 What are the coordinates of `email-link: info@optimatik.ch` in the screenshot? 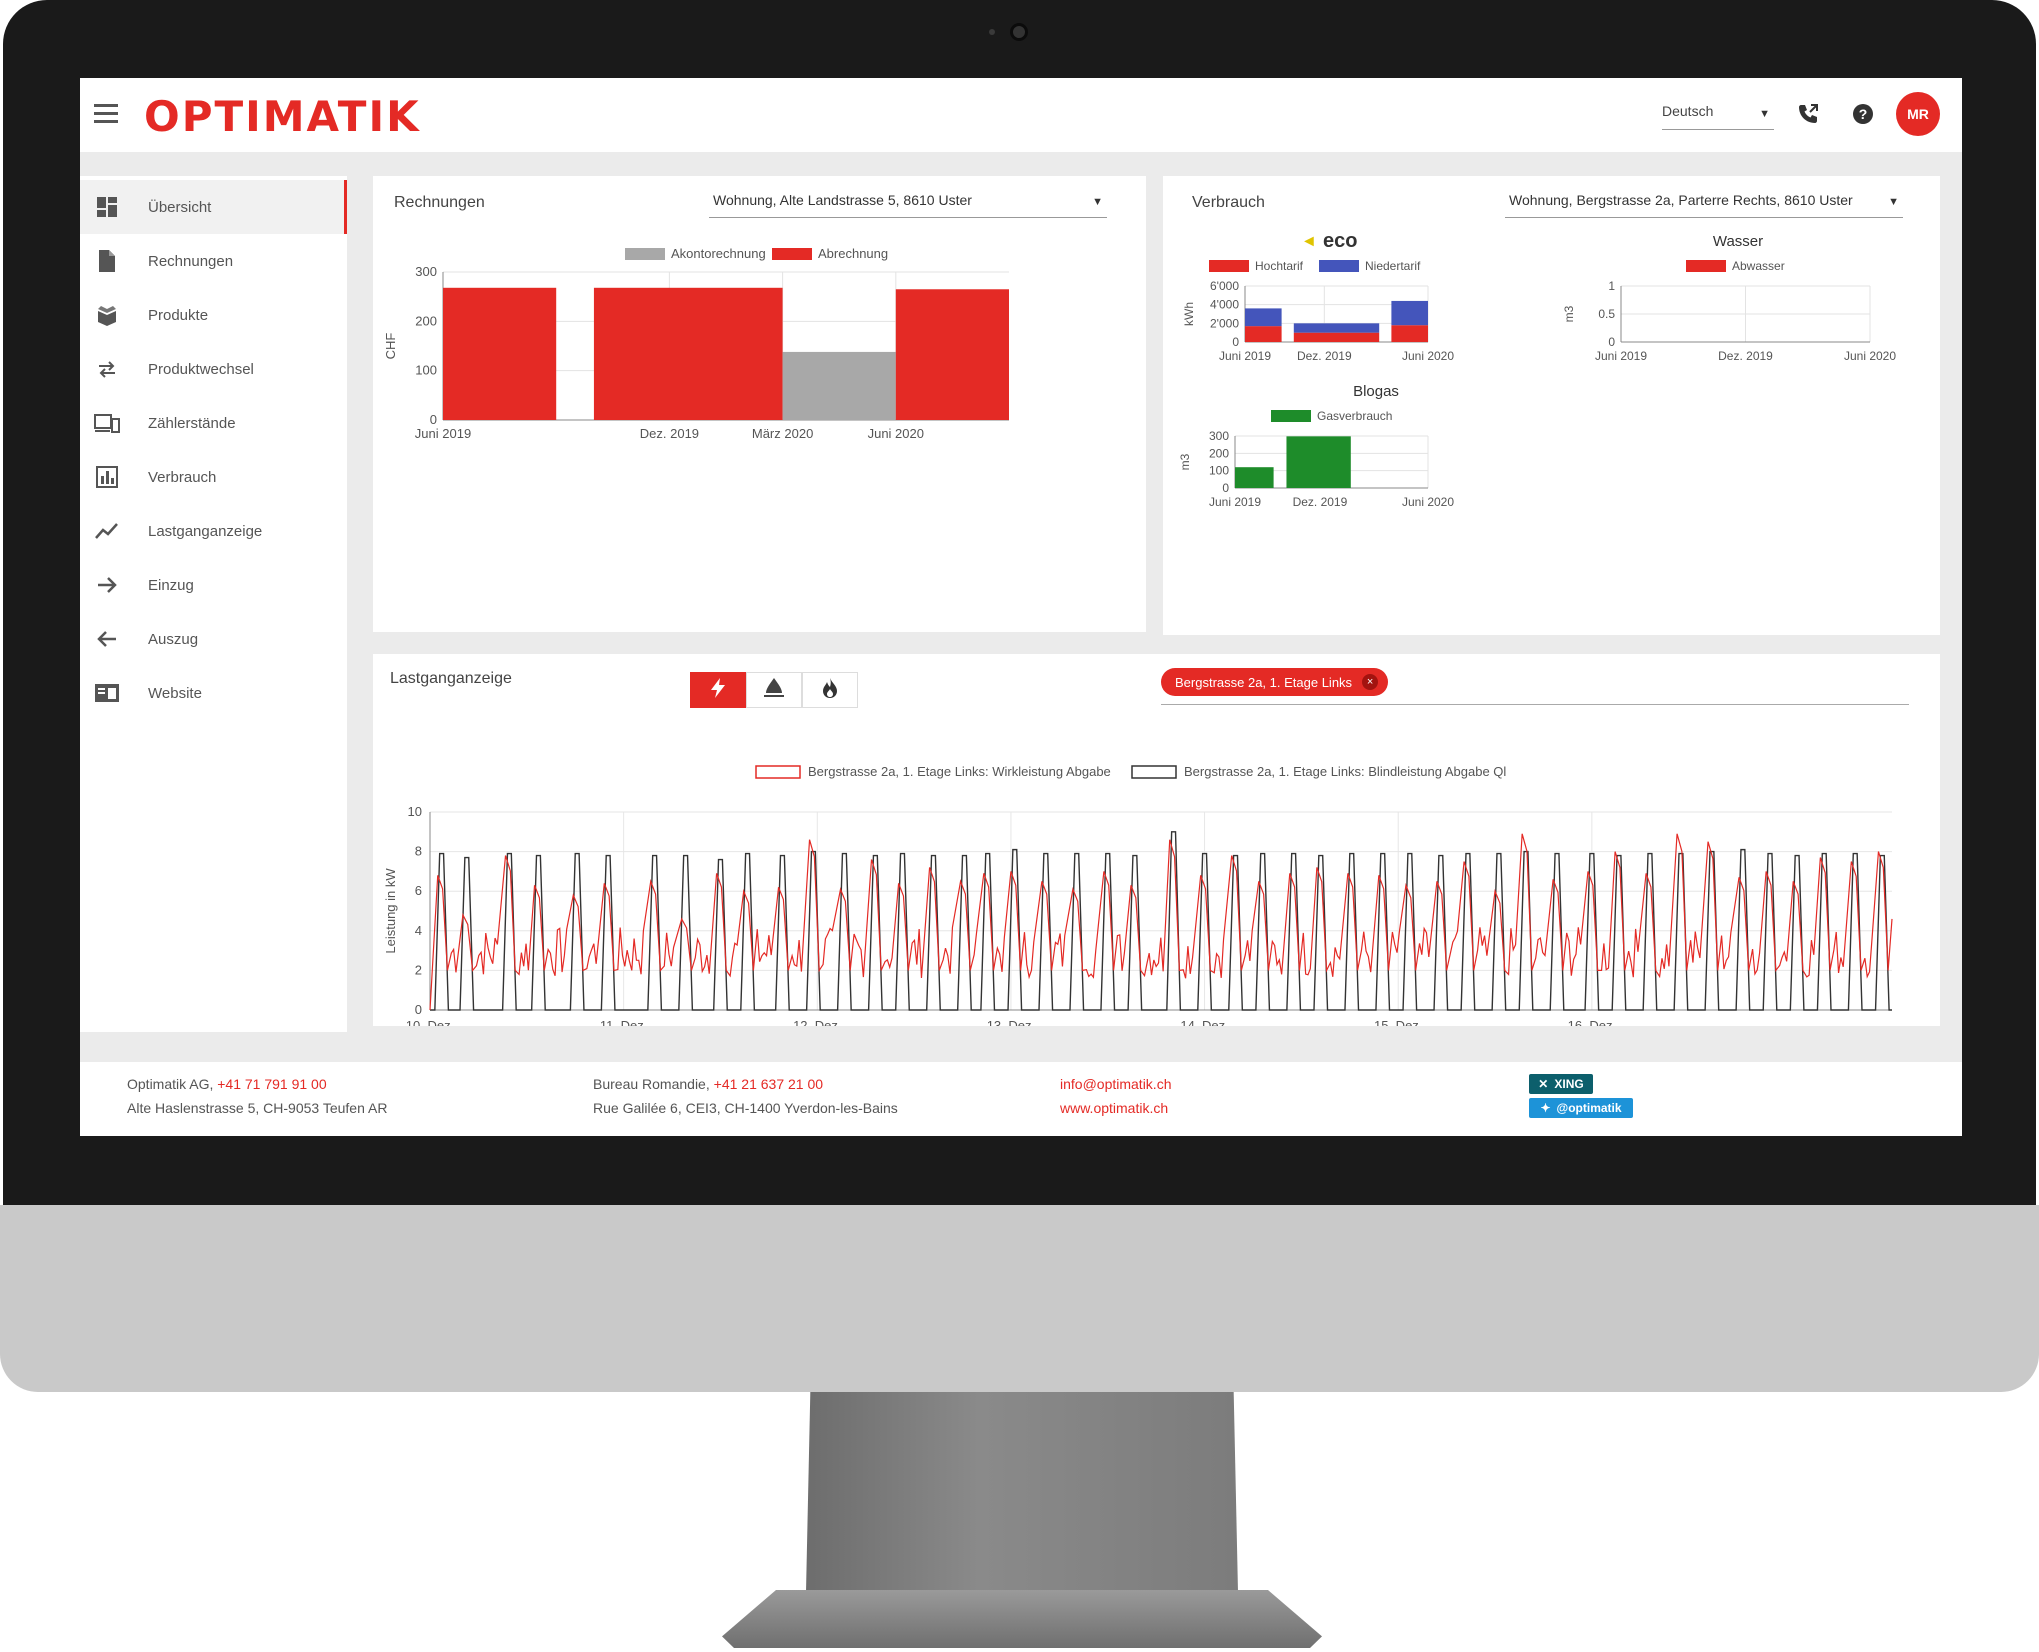 It's located at (1116, 1084).